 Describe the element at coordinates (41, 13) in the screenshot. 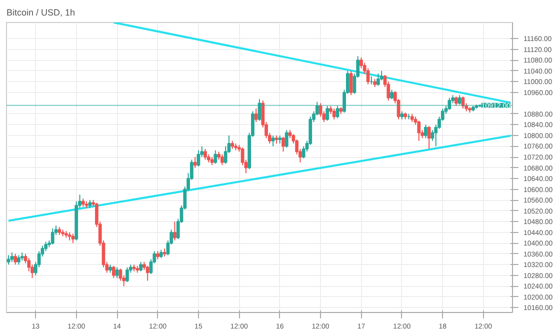

I see `chart-title: Bitcoin / USD, 1h` at that location.